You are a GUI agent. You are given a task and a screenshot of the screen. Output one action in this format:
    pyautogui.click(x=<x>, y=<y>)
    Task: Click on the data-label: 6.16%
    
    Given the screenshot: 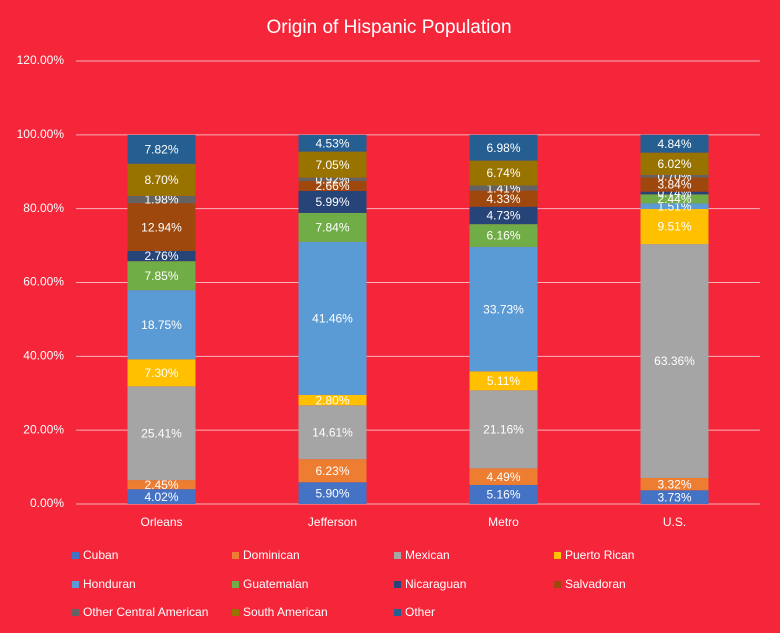 What is the action you would take?
    pyautogui.click(x=503, y=236)
    